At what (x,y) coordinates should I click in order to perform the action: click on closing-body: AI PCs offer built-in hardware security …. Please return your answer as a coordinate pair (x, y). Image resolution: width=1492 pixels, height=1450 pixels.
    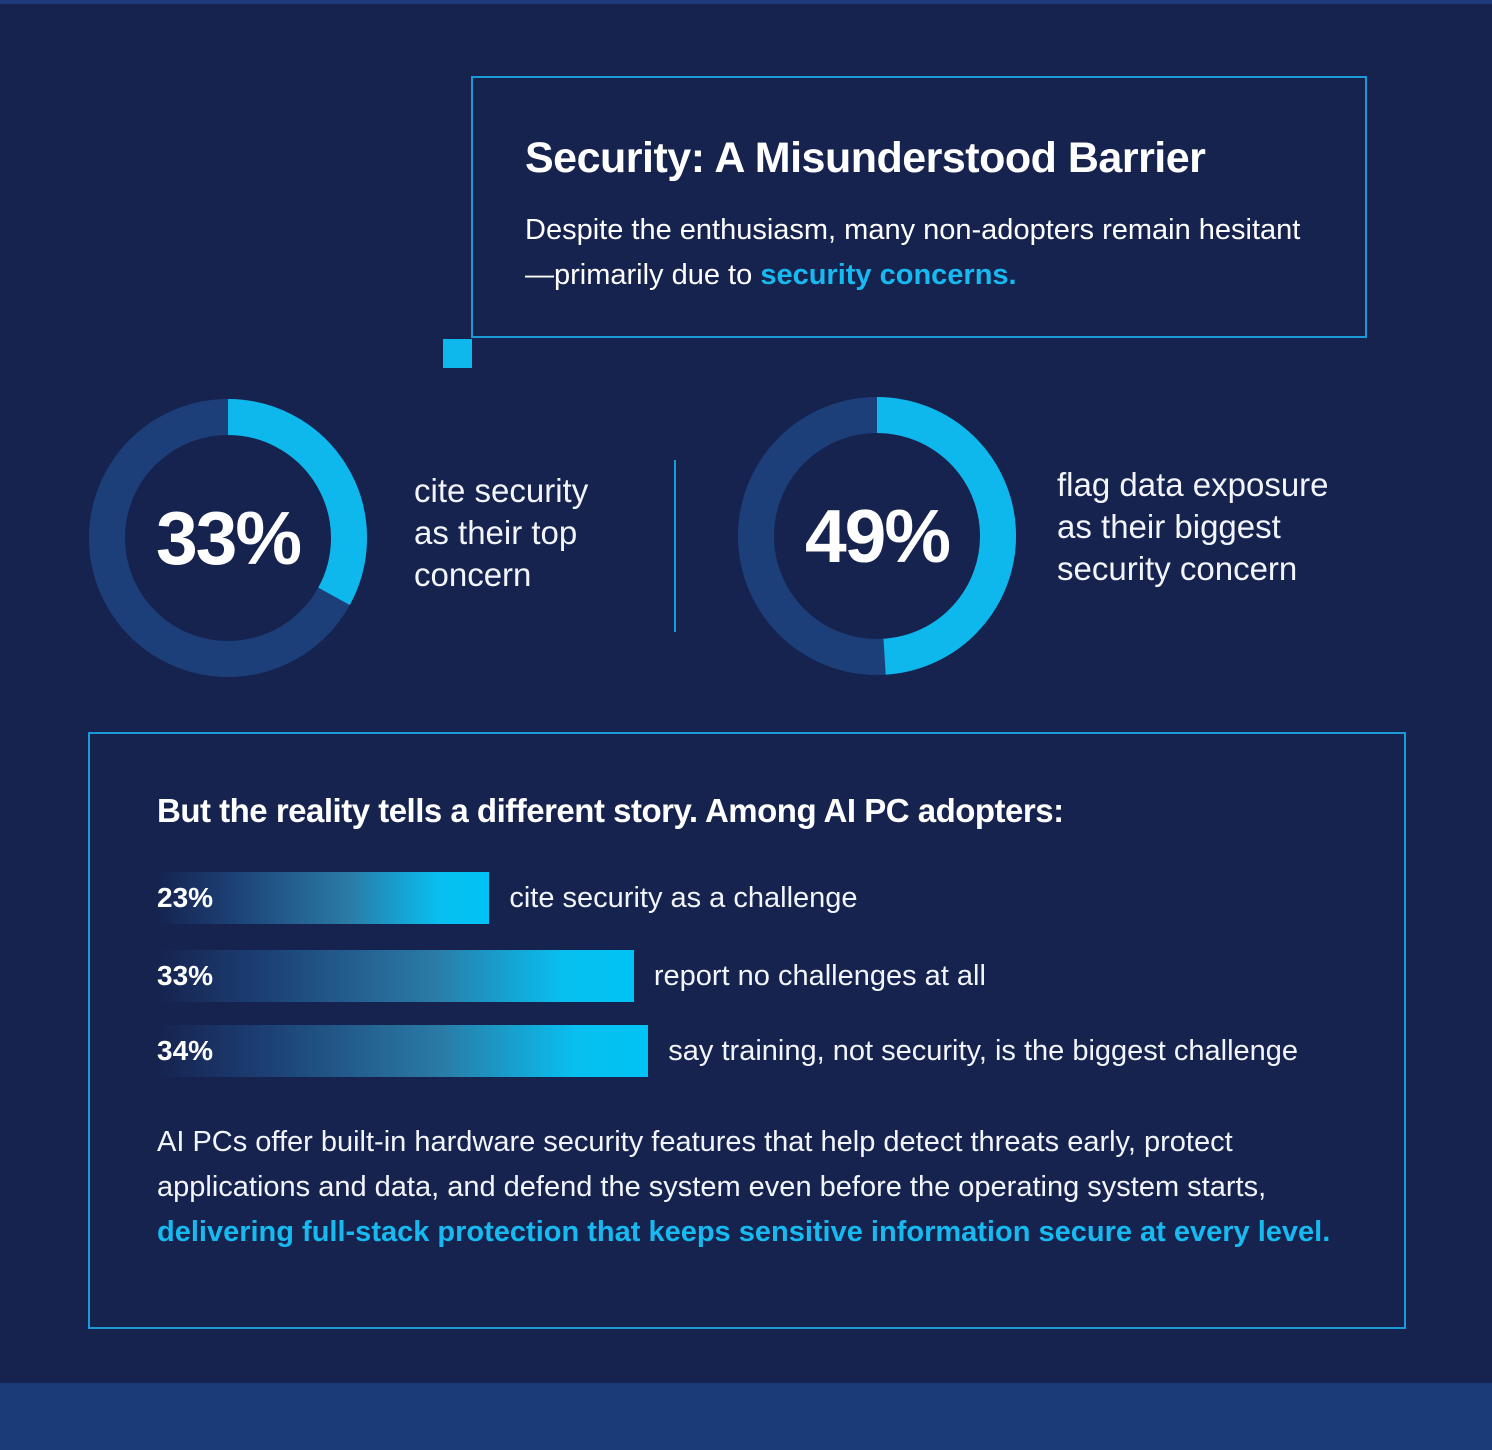
    Looking at the image, I should click on (712, 1164).